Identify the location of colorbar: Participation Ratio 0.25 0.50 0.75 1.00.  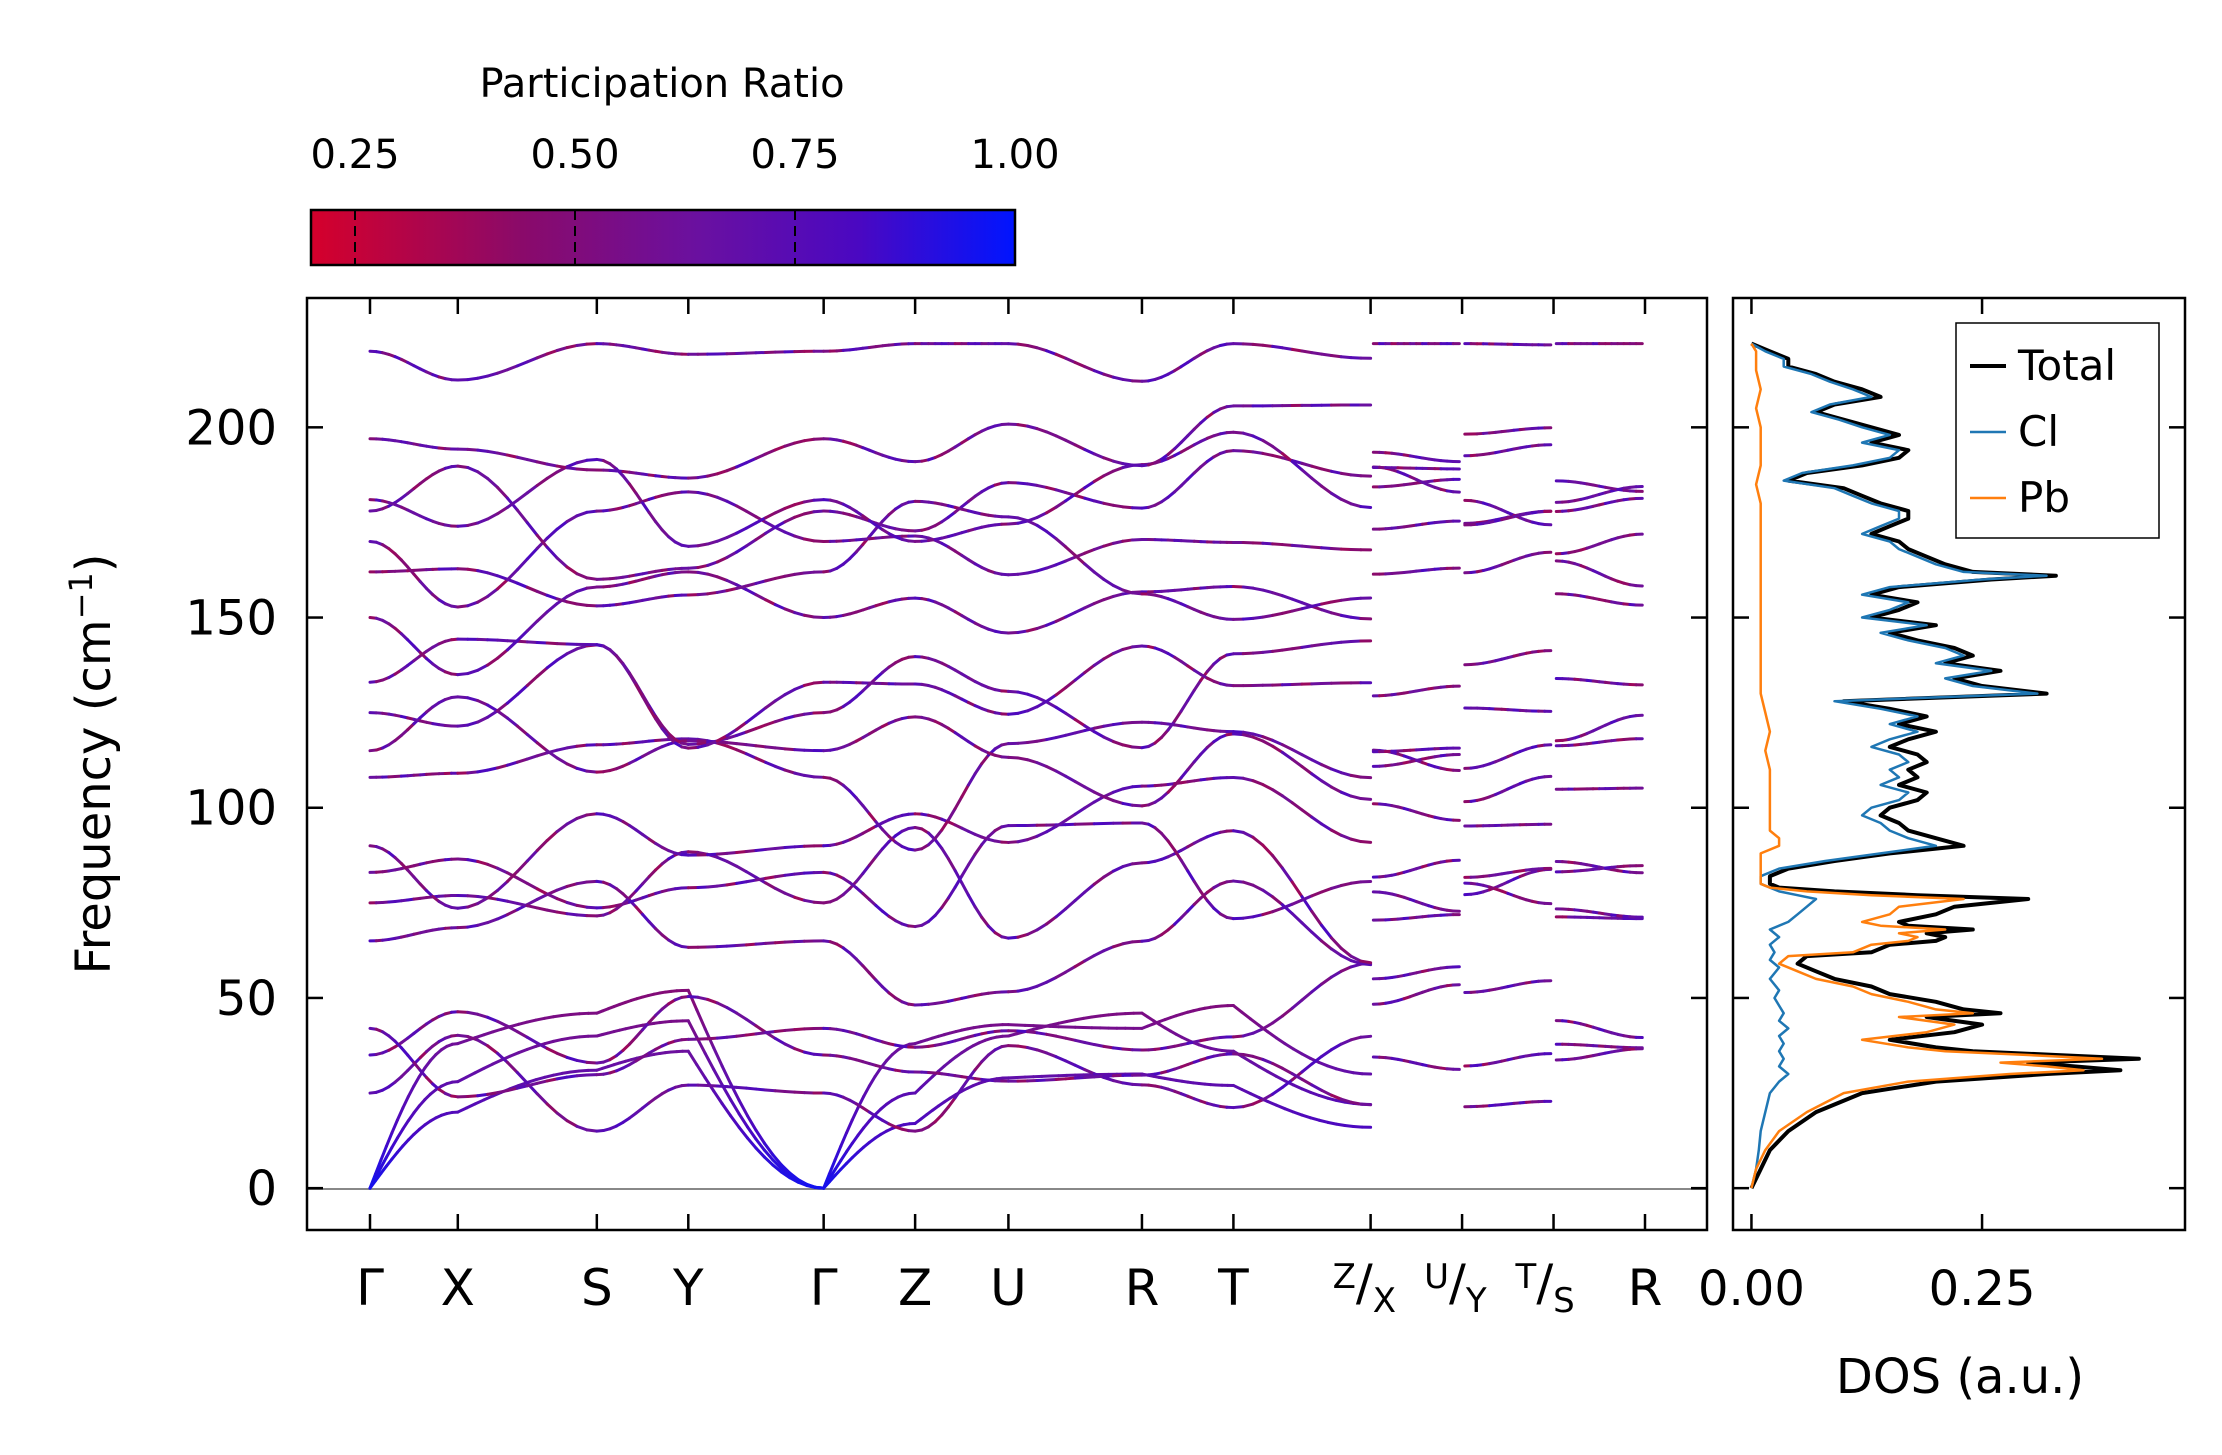
(684, 164).